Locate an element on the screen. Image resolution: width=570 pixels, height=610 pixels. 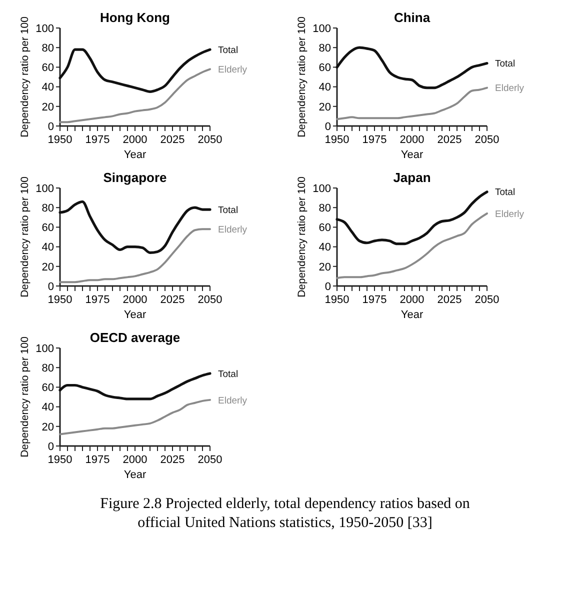
chart-title: OECD average is located at coordinates (135, 337).